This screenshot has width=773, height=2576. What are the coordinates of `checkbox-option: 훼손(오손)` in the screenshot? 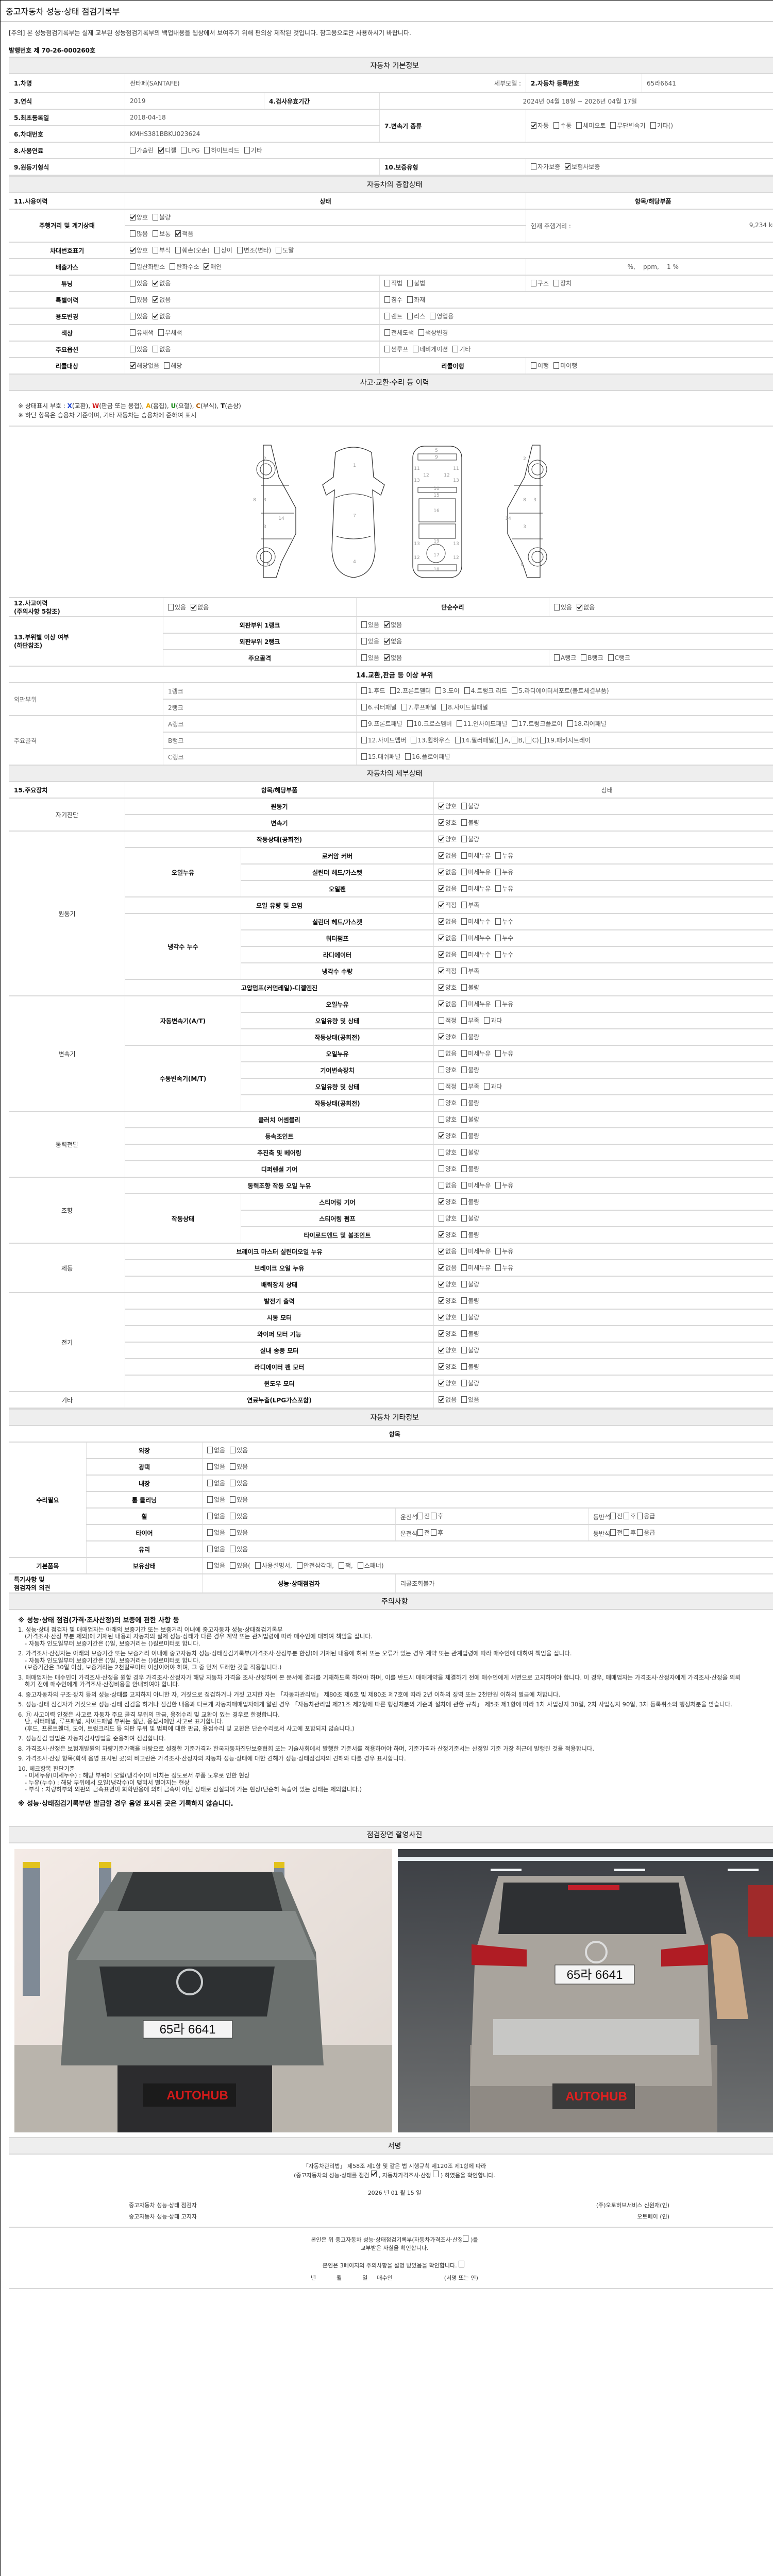 It's located at (192, 250).